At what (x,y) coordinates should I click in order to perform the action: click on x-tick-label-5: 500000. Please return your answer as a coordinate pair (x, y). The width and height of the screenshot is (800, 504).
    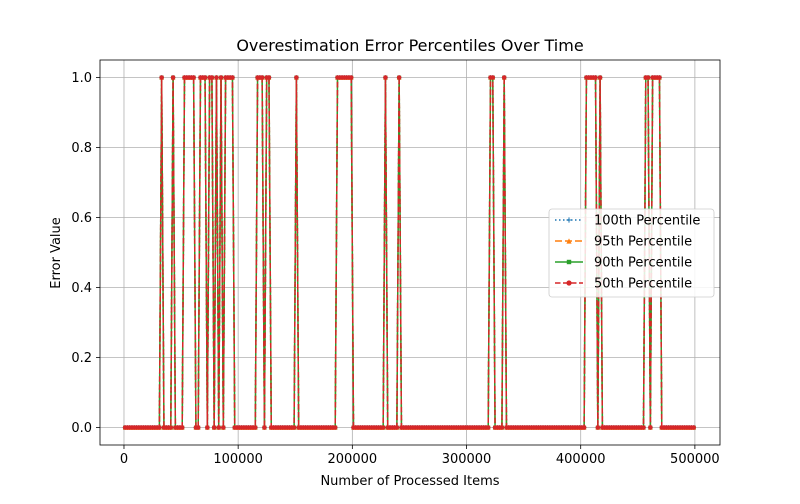
    Looking at the image, I should click on (695, 459).